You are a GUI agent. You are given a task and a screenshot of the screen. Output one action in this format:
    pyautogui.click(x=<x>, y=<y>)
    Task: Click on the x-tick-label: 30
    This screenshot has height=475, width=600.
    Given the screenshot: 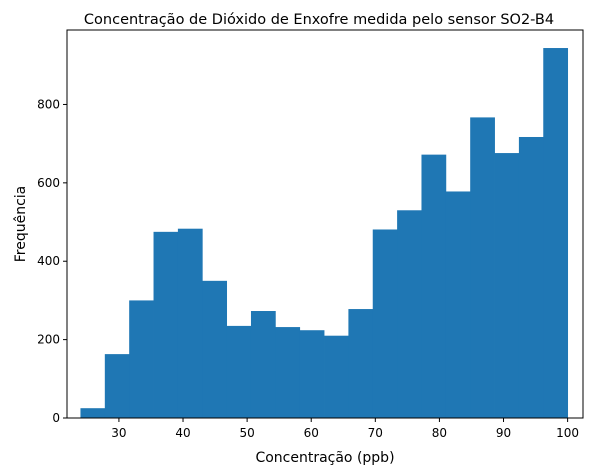 What is the action you would take?
    pyautogui.click(x=118, y=433)
    